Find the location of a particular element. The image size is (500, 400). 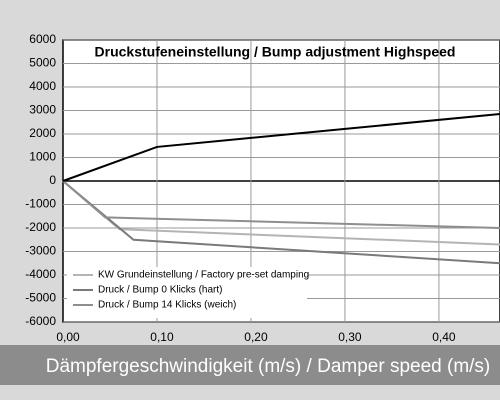

y-tick-label: -4000 is located at coordinates (40, 274).